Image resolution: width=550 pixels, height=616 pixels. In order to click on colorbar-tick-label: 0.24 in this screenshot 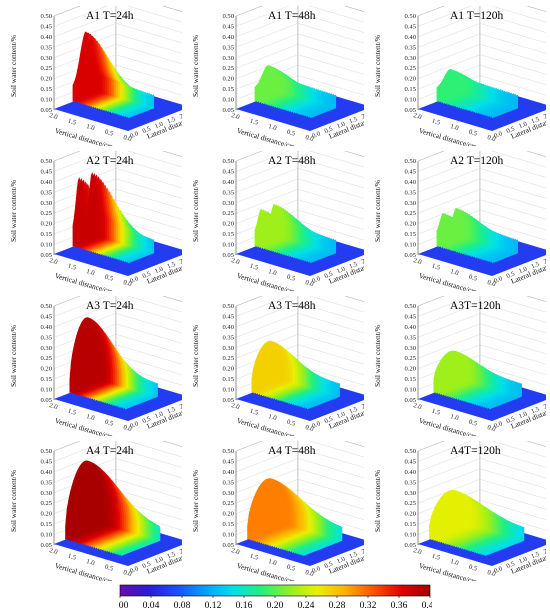, I will do `click(306, 605)`.